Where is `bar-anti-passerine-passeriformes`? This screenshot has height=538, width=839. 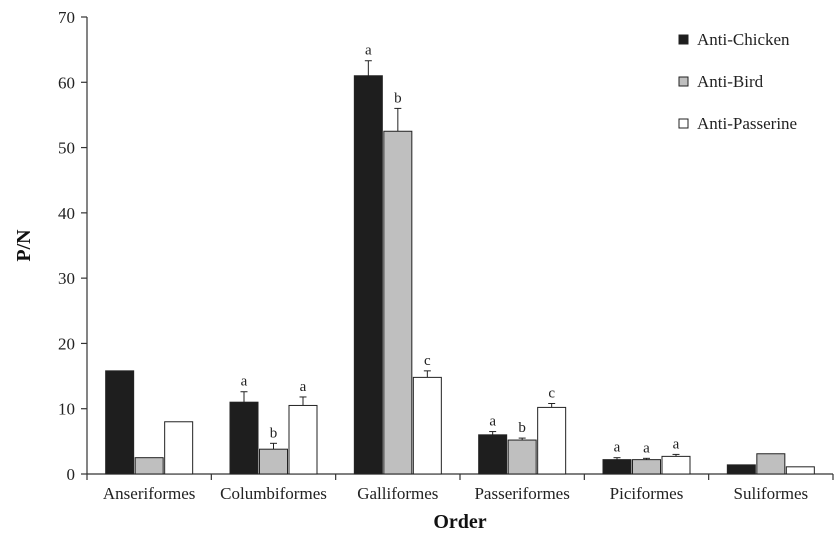 bar-anti-passerine-passeriformes is located at coordinates (552, 440).